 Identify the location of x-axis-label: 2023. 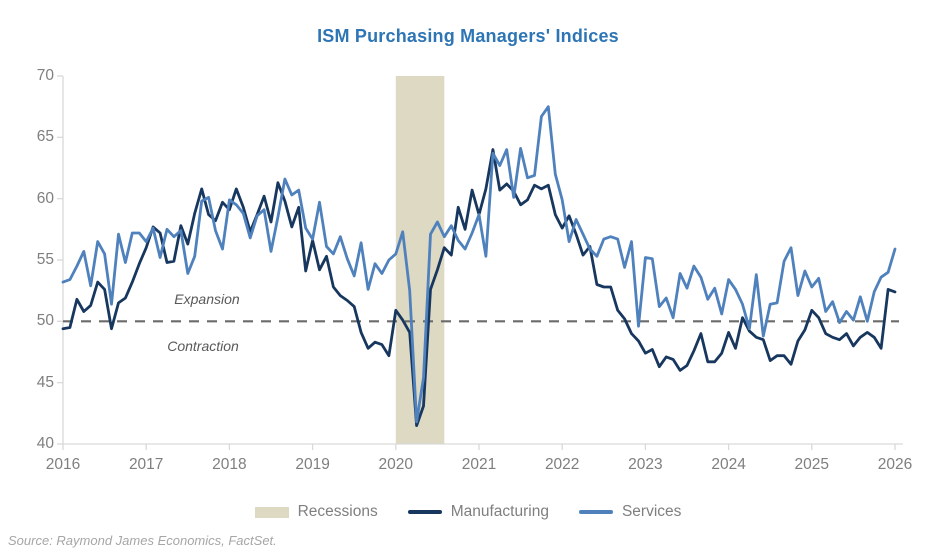
(645, 464).